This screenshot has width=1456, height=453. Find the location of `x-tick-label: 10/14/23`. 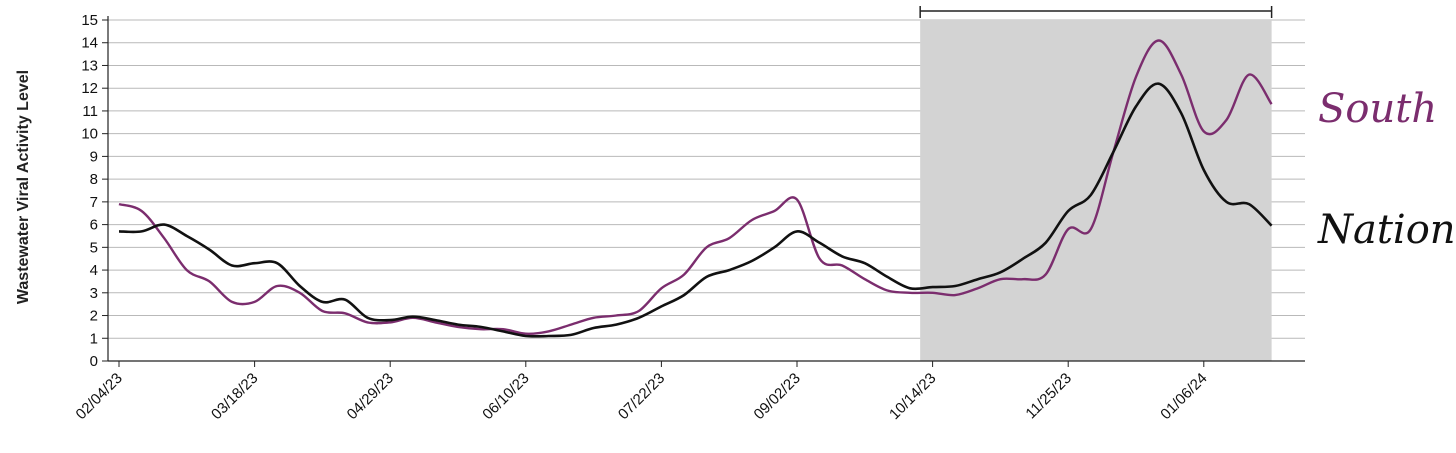

x-tick-label: 10/14/23 is located at coordinates (912, 396).